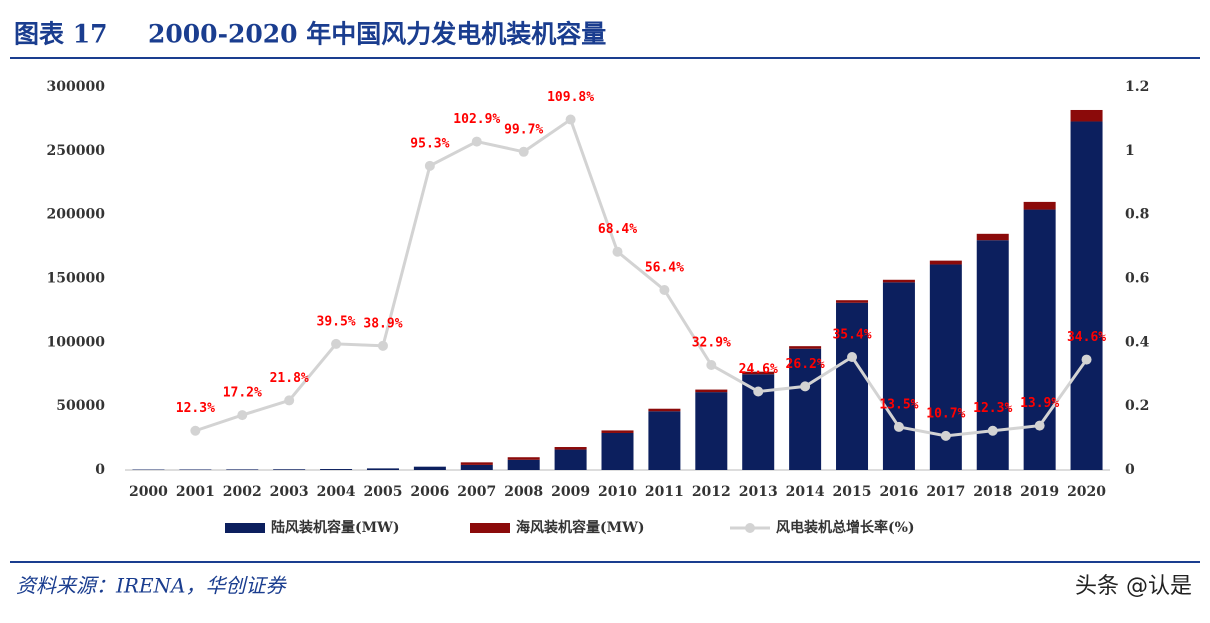 This screenshot has height=623, width=1210. Describe the element at coordinates (945, 413) in the screenshot. I see `data-label: 10.7%` at that location.